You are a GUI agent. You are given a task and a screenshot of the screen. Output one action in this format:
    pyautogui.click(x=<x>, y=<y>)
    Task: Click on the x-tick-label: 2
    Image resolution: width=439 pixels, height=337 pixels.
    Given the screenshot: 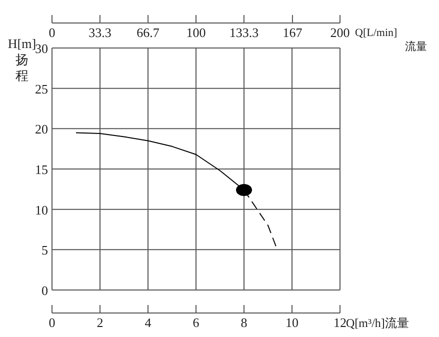 What is the action you would take?
    pyautogui.click(x=100, y=322)
    